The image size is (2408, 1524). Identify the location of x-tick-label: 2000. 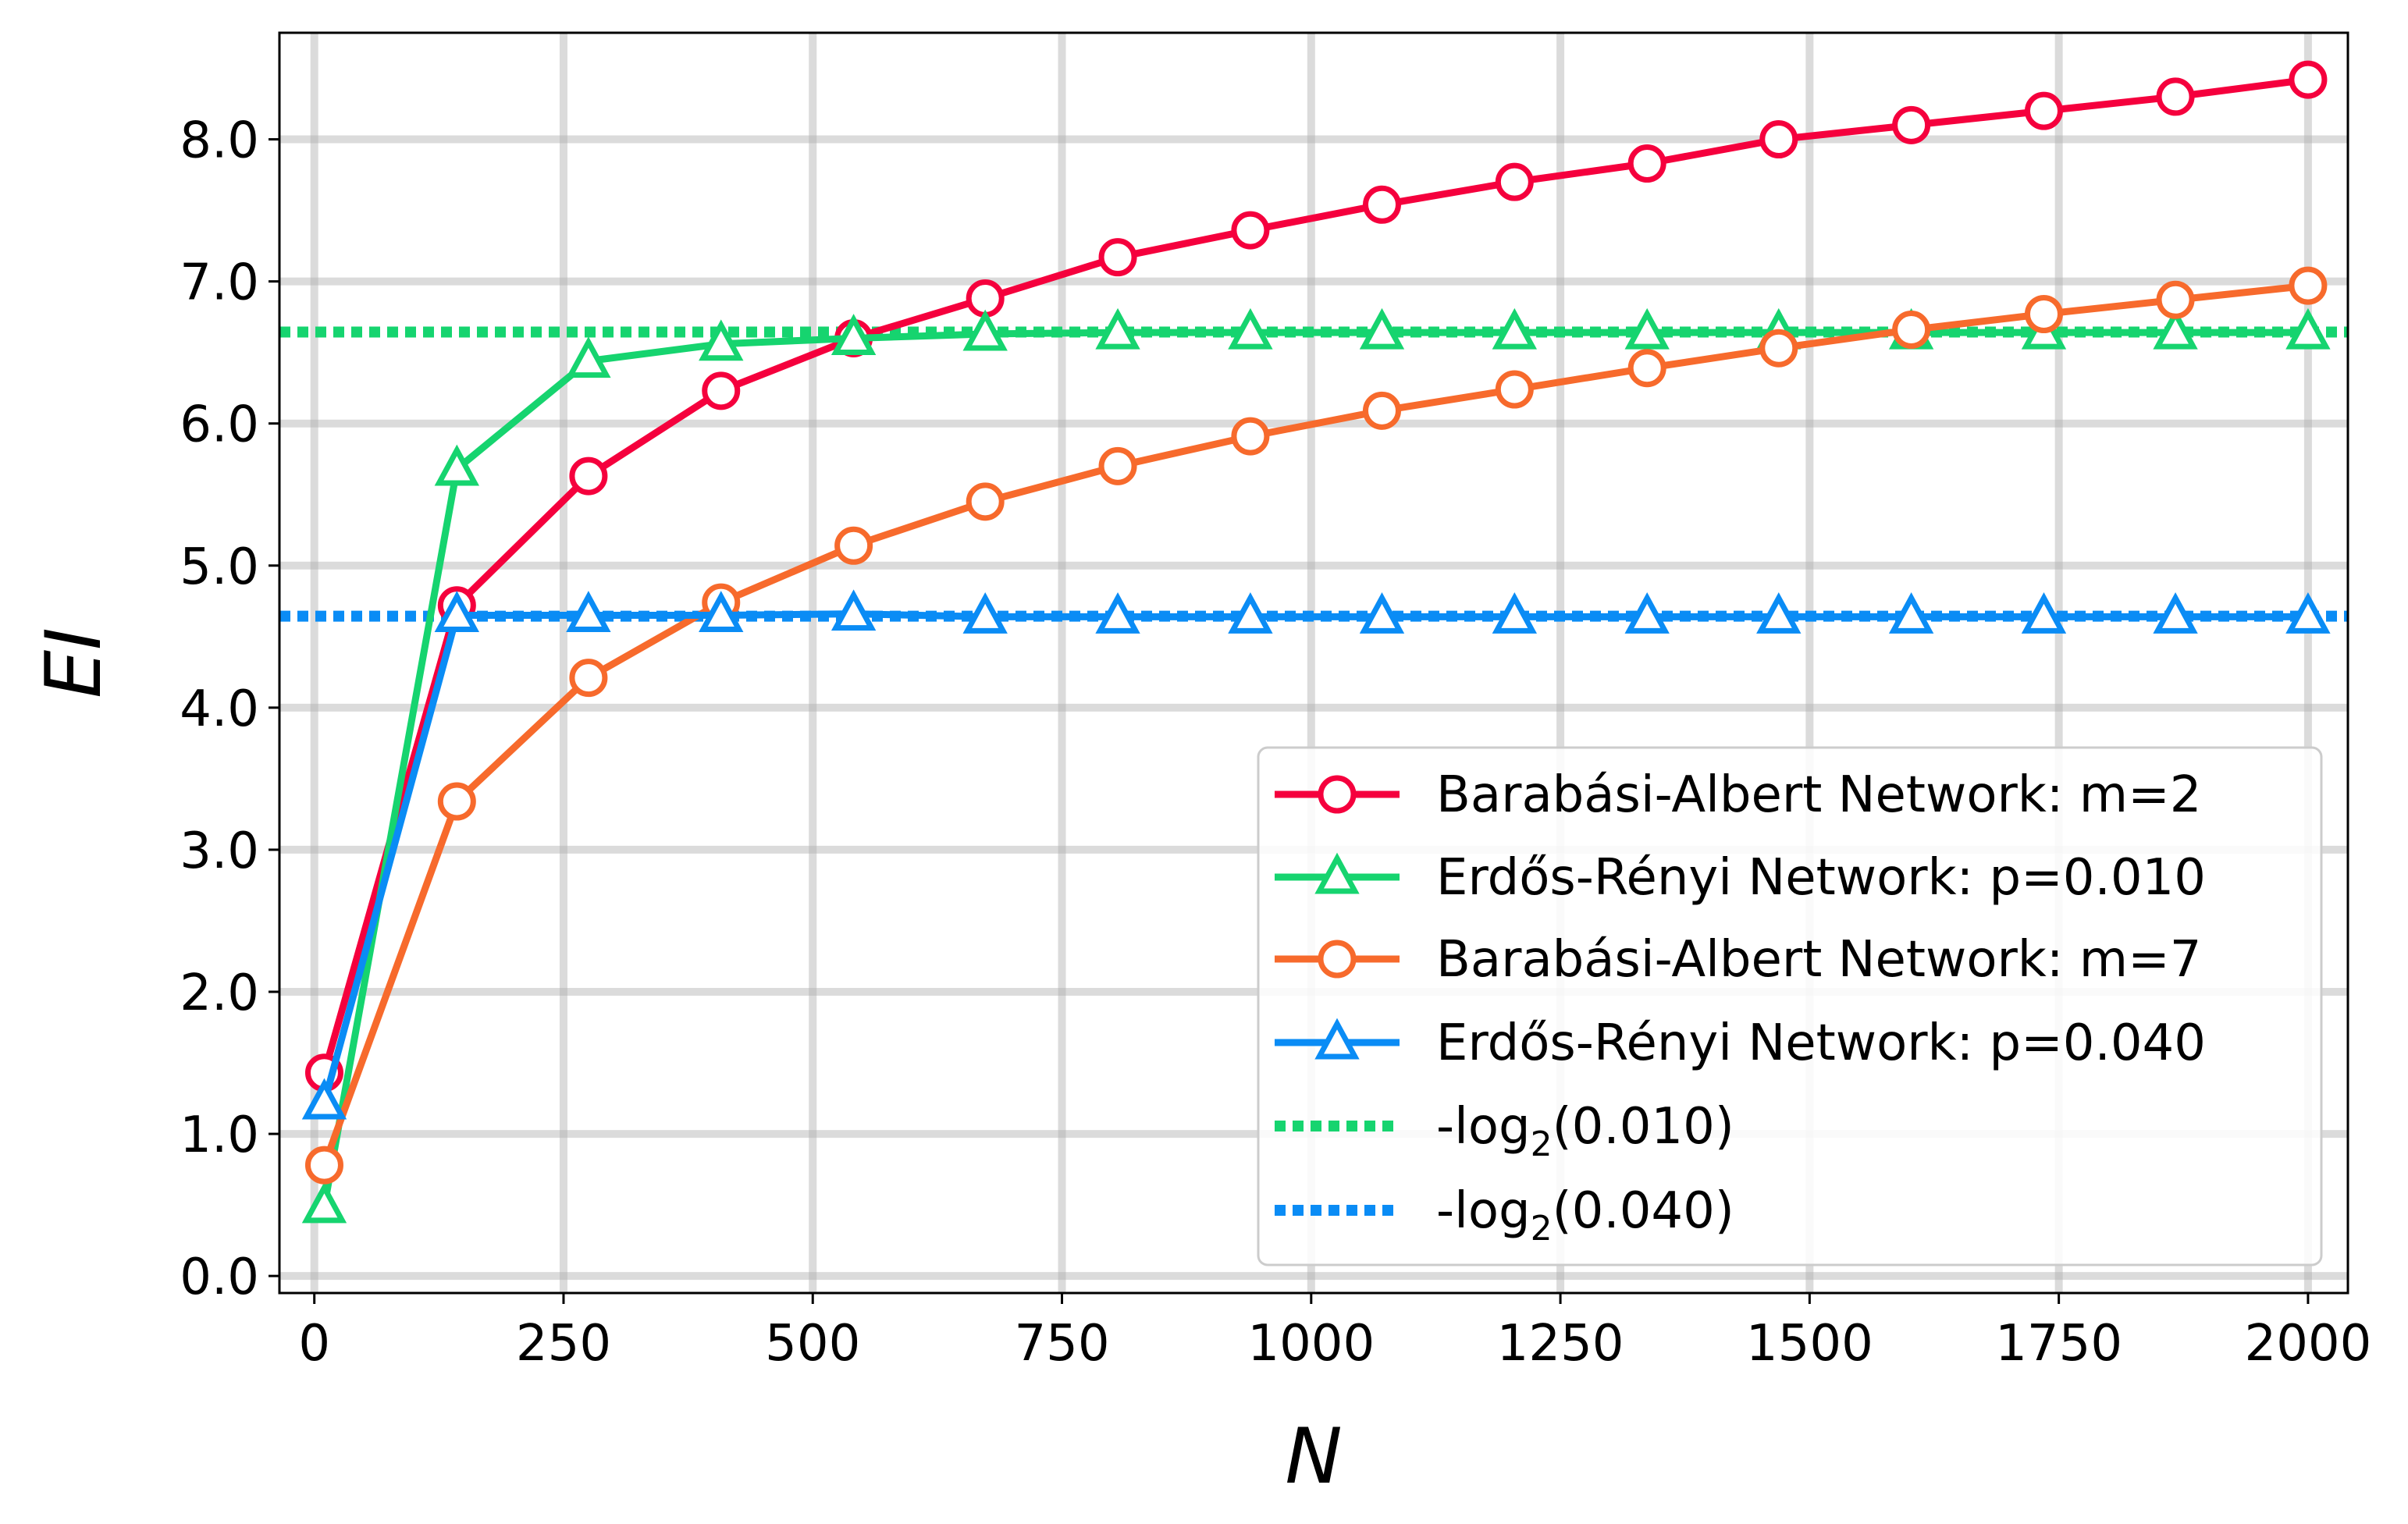
(2307, 1344).